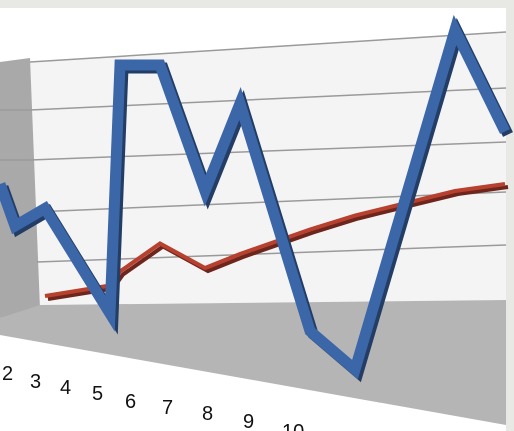 The image size is (514, 431). Describe the element at coordinates (167, 408) in the screenshot. I see `x-tick-label: 7` at that location.